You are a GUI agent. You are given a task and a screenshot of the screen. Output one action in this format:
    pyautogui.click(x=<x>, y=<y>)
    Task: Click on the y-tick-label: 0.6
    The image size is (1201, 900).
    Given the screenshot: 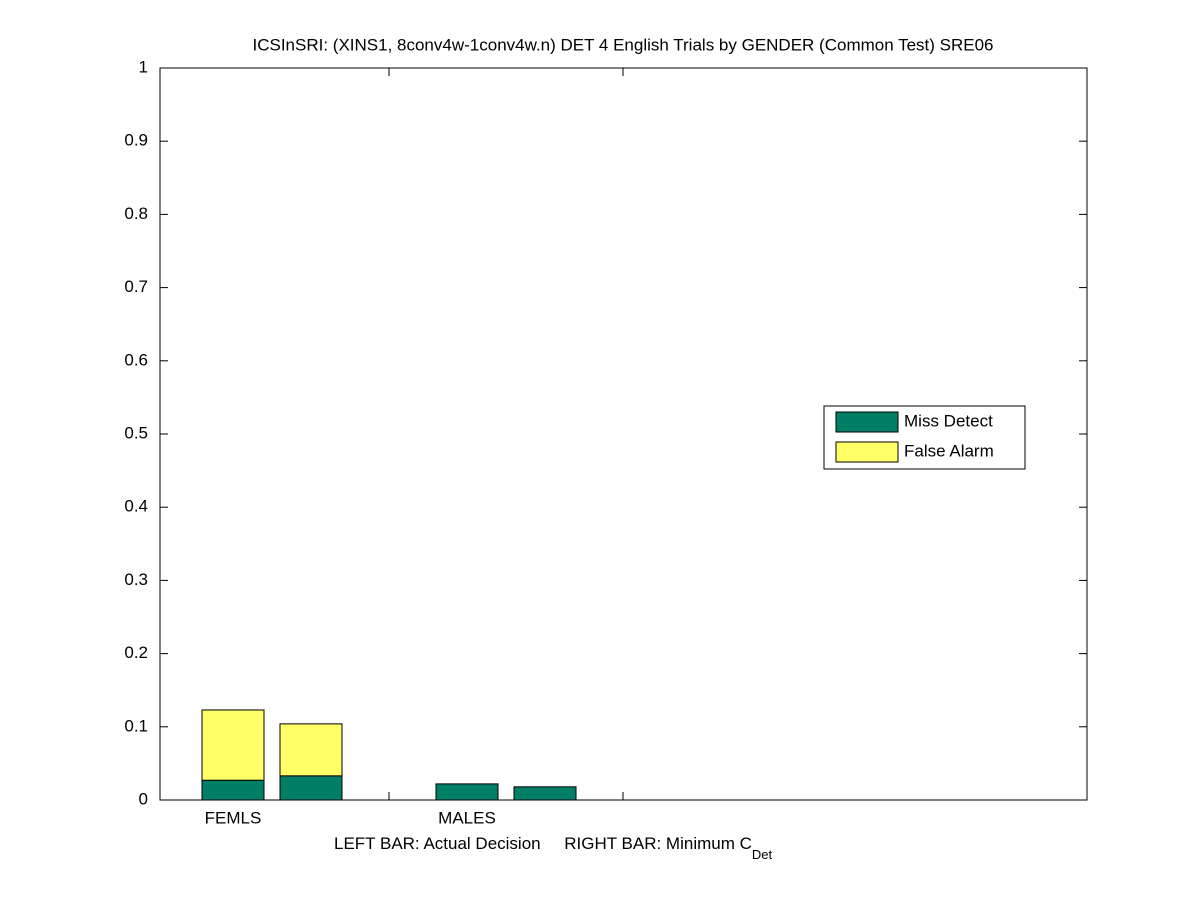 What is the action you would take?
    pyautogui.click(x=136, y=359)
    